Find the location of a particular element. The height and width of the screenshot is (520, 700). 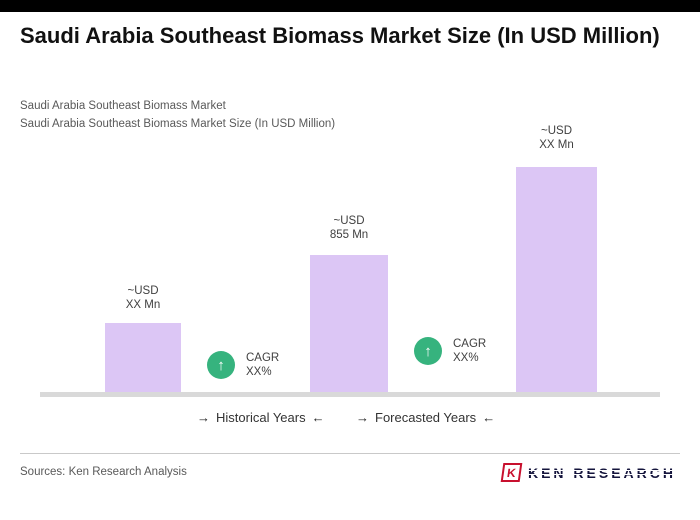

x-axis-baseline is located at coordinates (350, 394).